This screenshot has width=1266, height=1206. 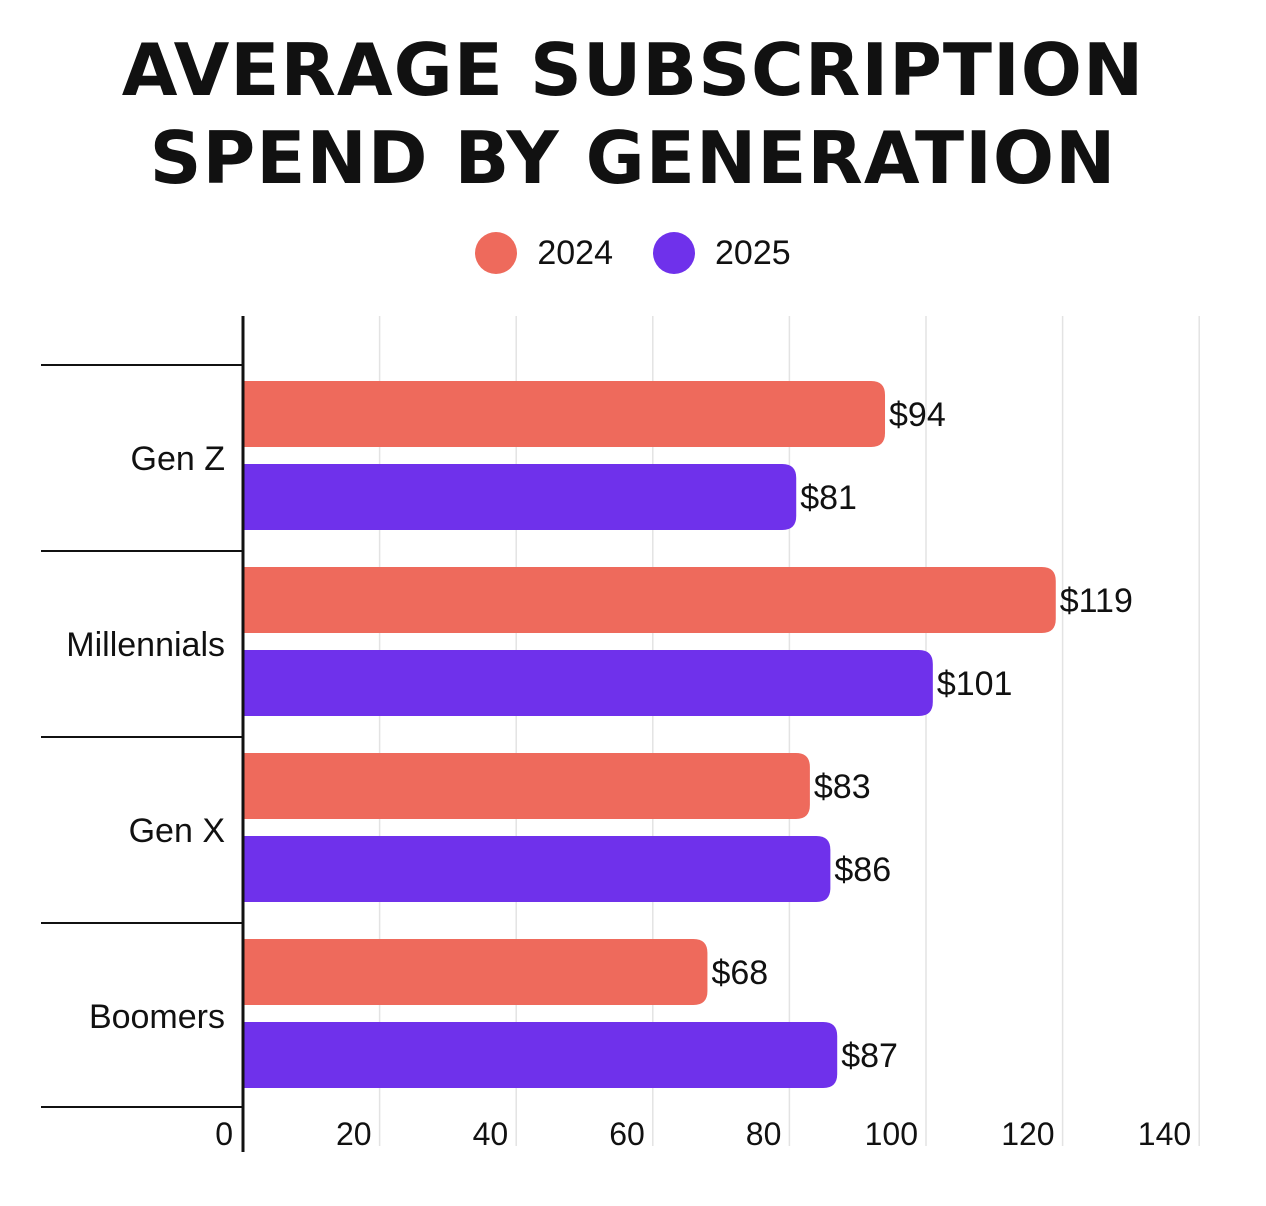 I want to click on legend-swatch-2025, so click(x=674, y=253).